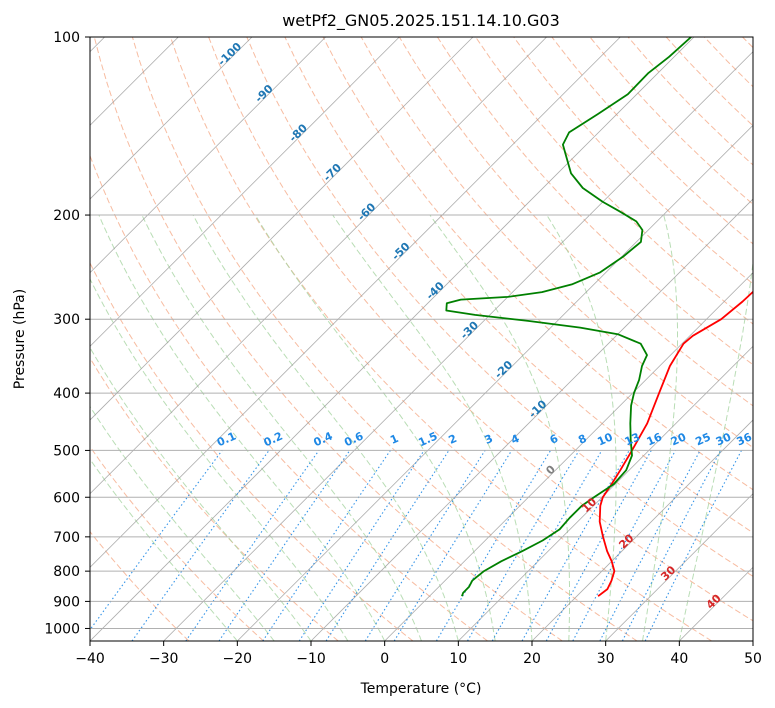 The width and height of the screenshot is (775, 708). What do you see at coordinates (679, 439) in the screenshot?
I see `mixing-ratio-label: 20` at bounding box center [679, 439].